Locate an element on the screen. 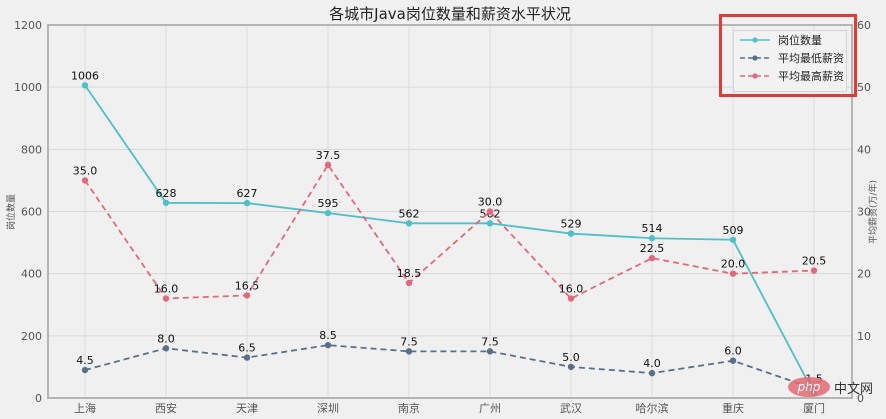 This screenshot has height=419, width=886. legend-item-min-salary: 平均最低薪资 is located at coordinates (790, 58).